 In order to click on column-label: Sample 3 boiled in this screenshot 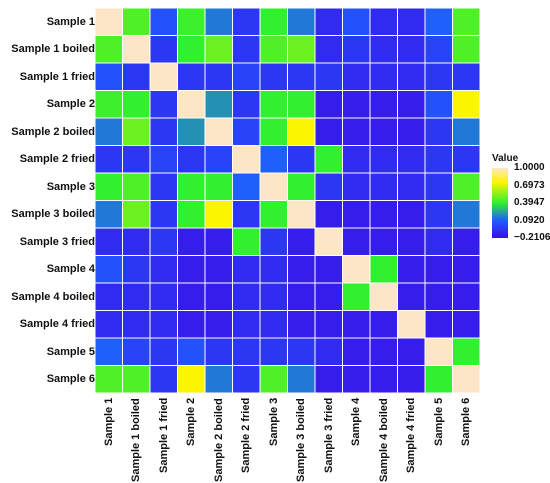, I will do `click(301, 440)`.